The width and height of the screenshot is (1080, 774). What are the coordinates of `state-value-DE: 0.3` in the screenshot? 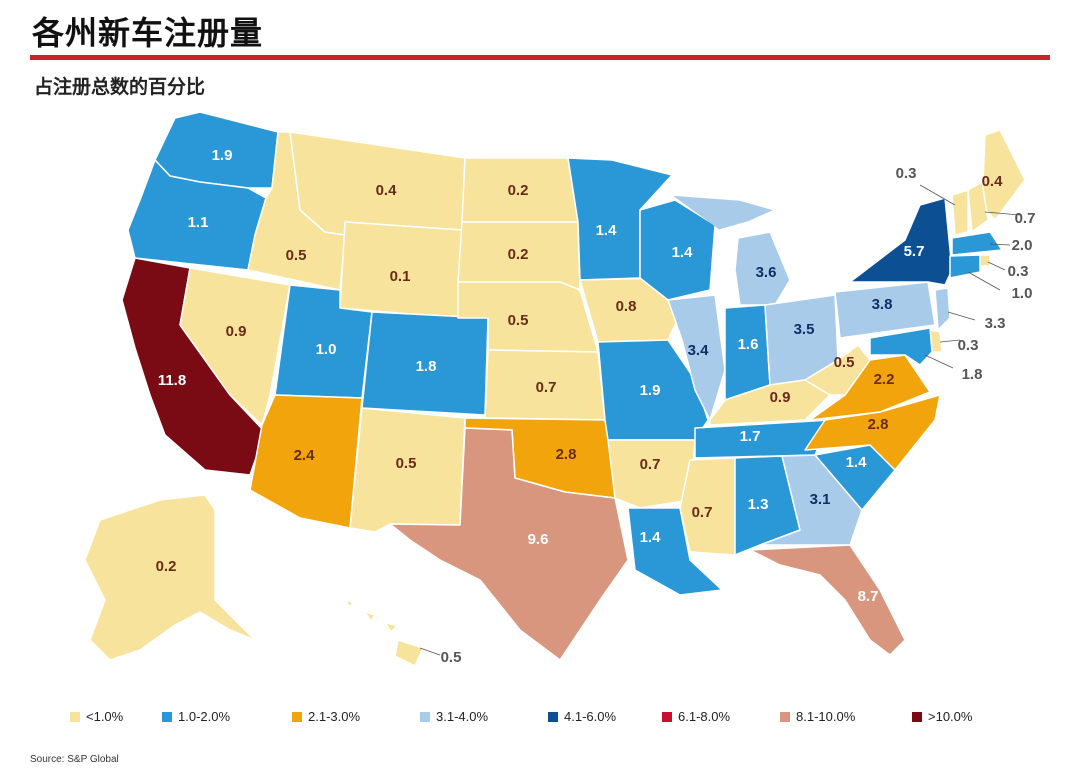 It's located at (968, 345).